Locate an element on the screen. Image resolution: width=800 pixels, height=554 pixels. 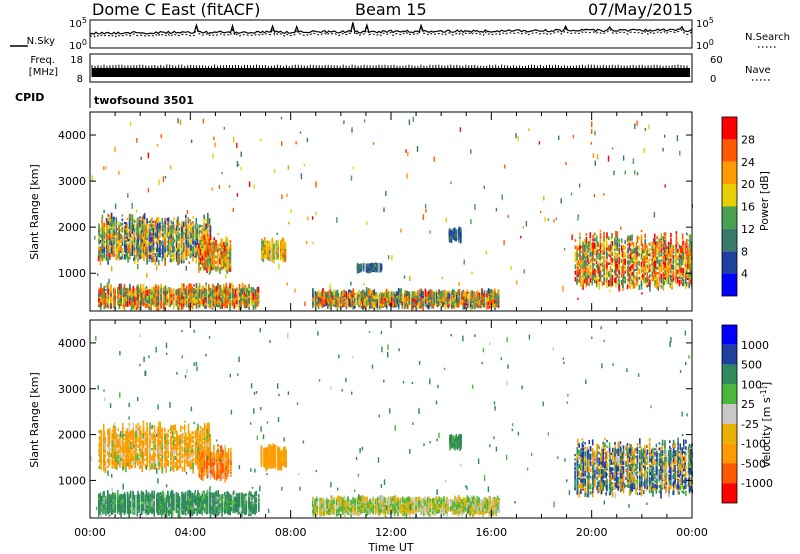
freq-panel: Freq. [MHz] 18 8 60 0 Nave is located at coordinates (400, 69).